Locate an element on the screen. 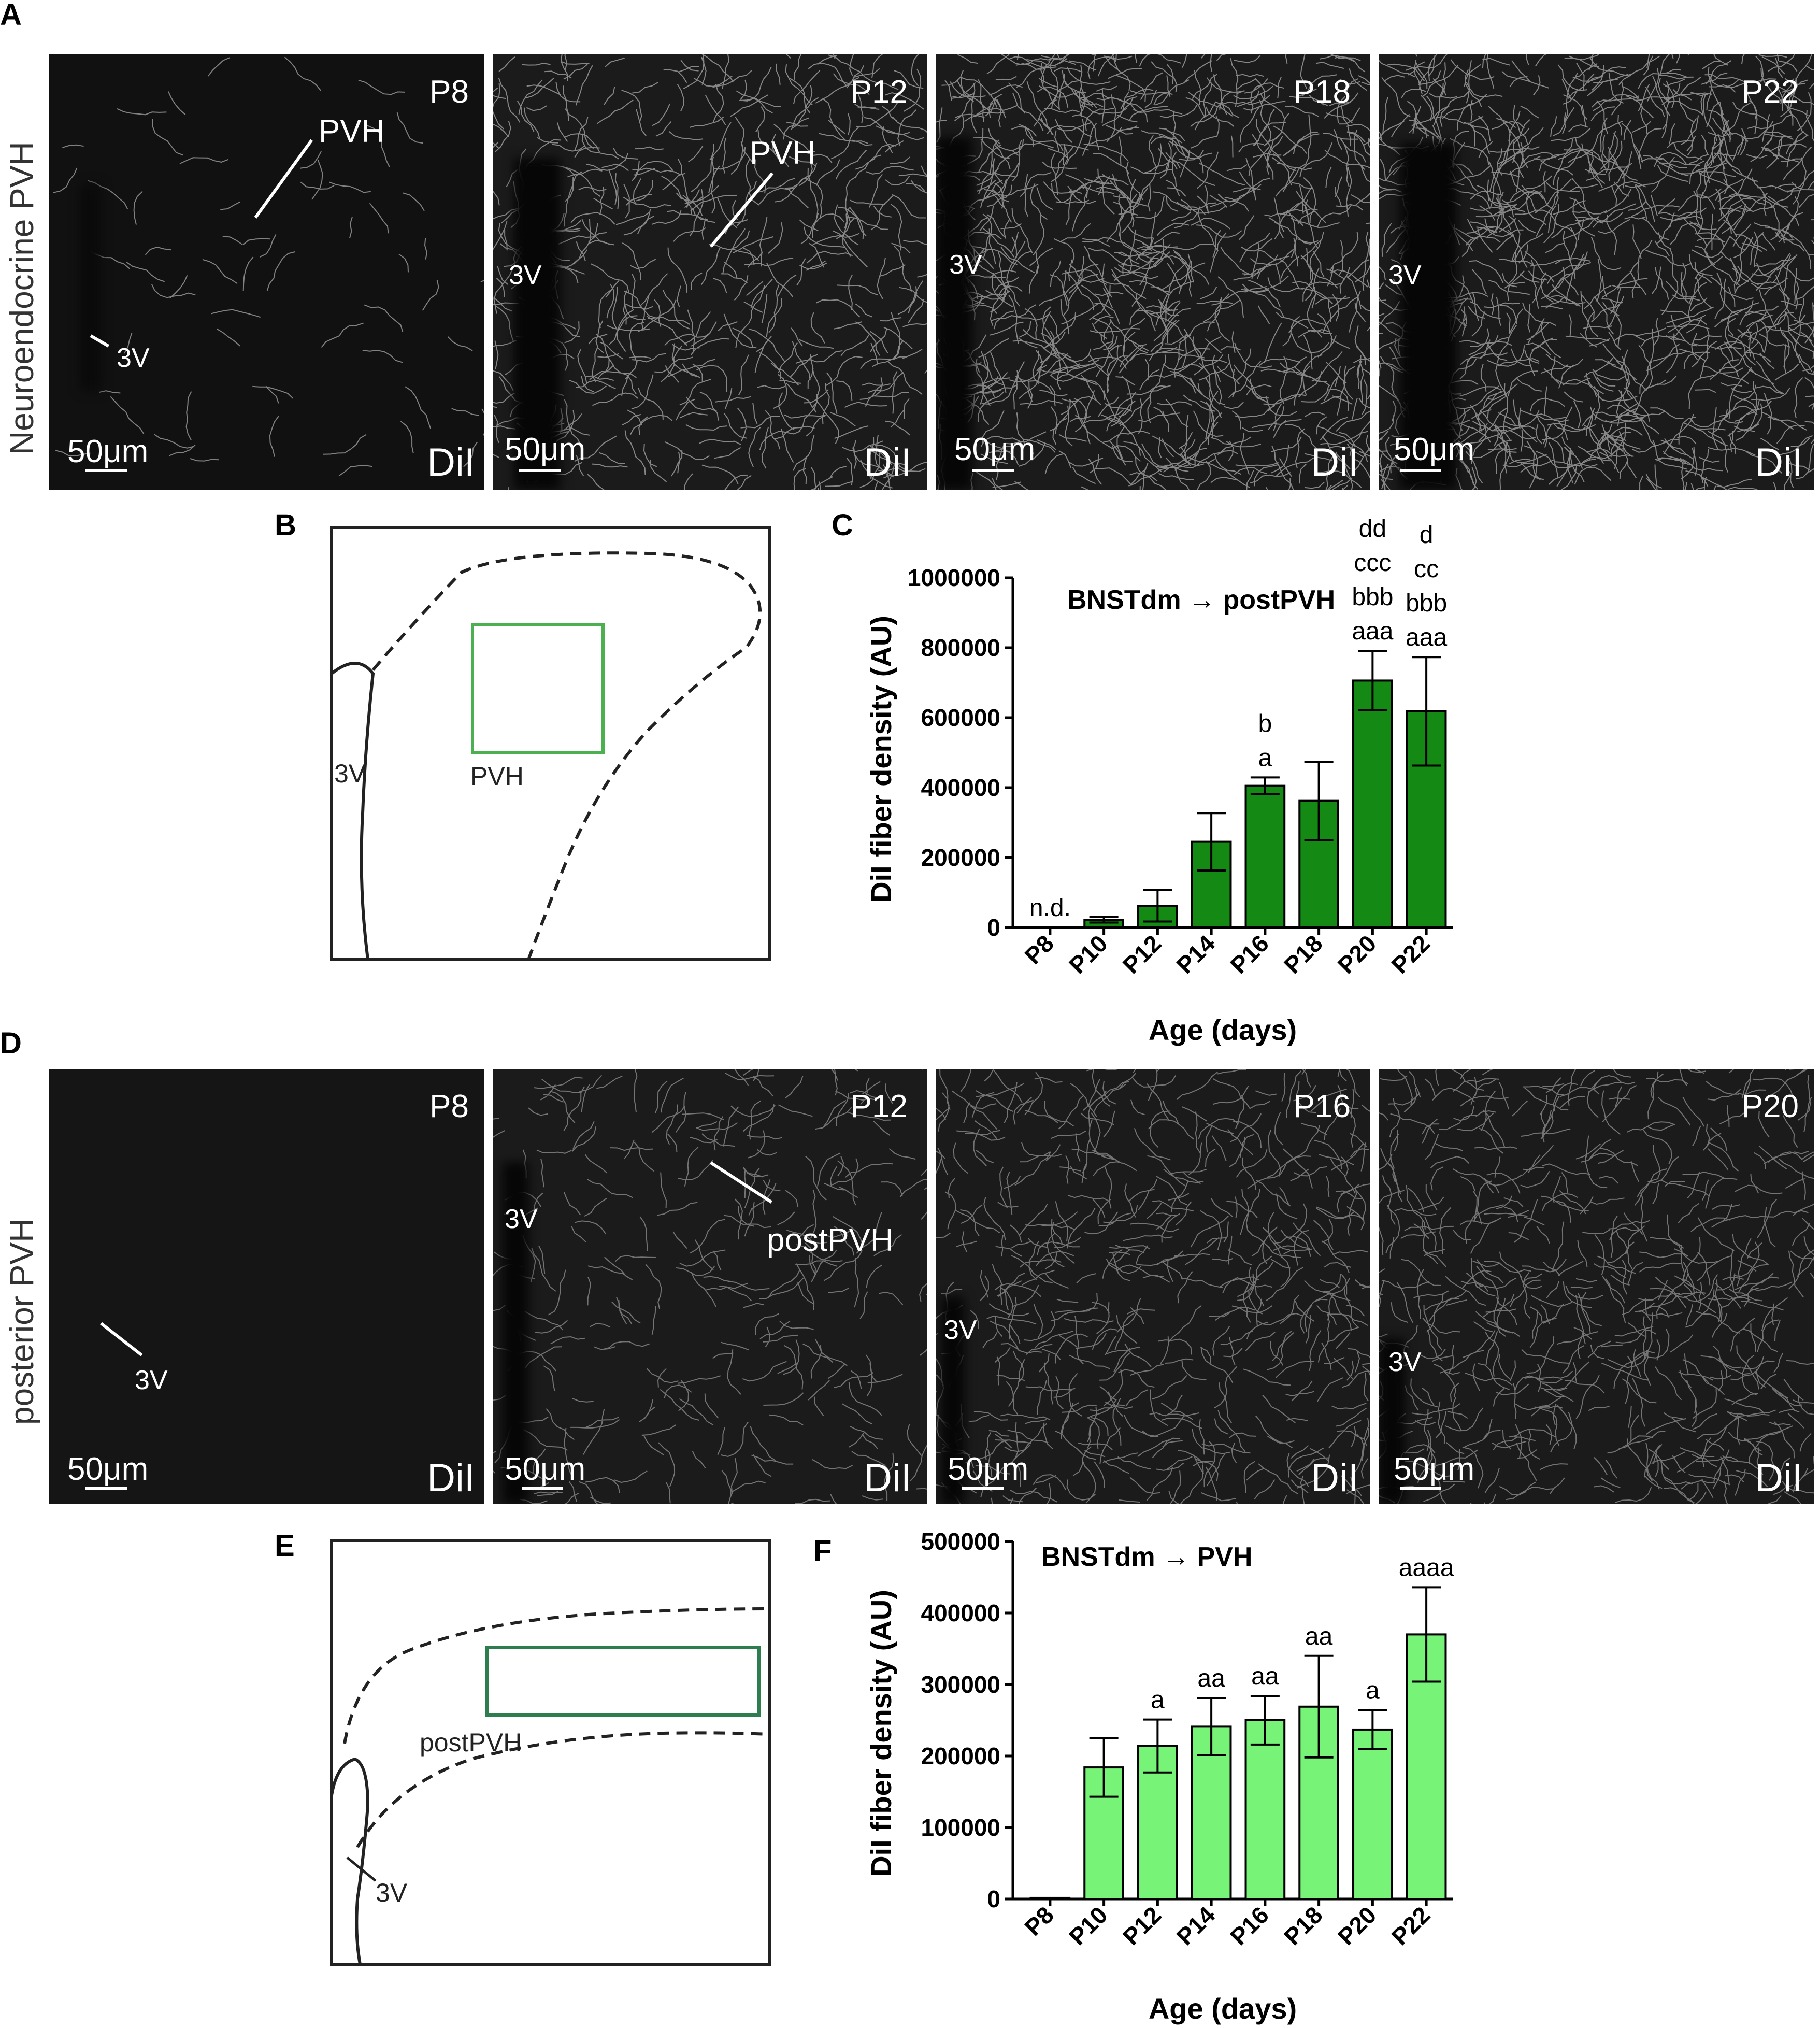 The height and width of the screenshot is (2028, 1820). panel-label-f: F is located at coordinates (823, 1551).